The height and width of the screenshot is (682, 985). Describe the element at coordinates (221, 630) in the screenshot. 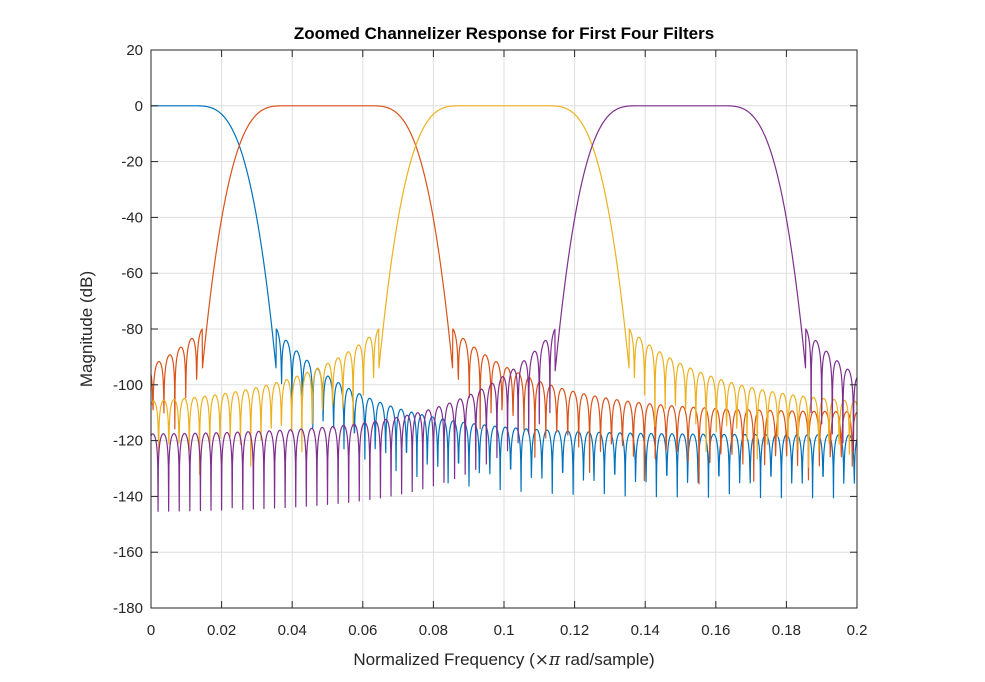

I see `x-tick-label: 0.02` at that location.